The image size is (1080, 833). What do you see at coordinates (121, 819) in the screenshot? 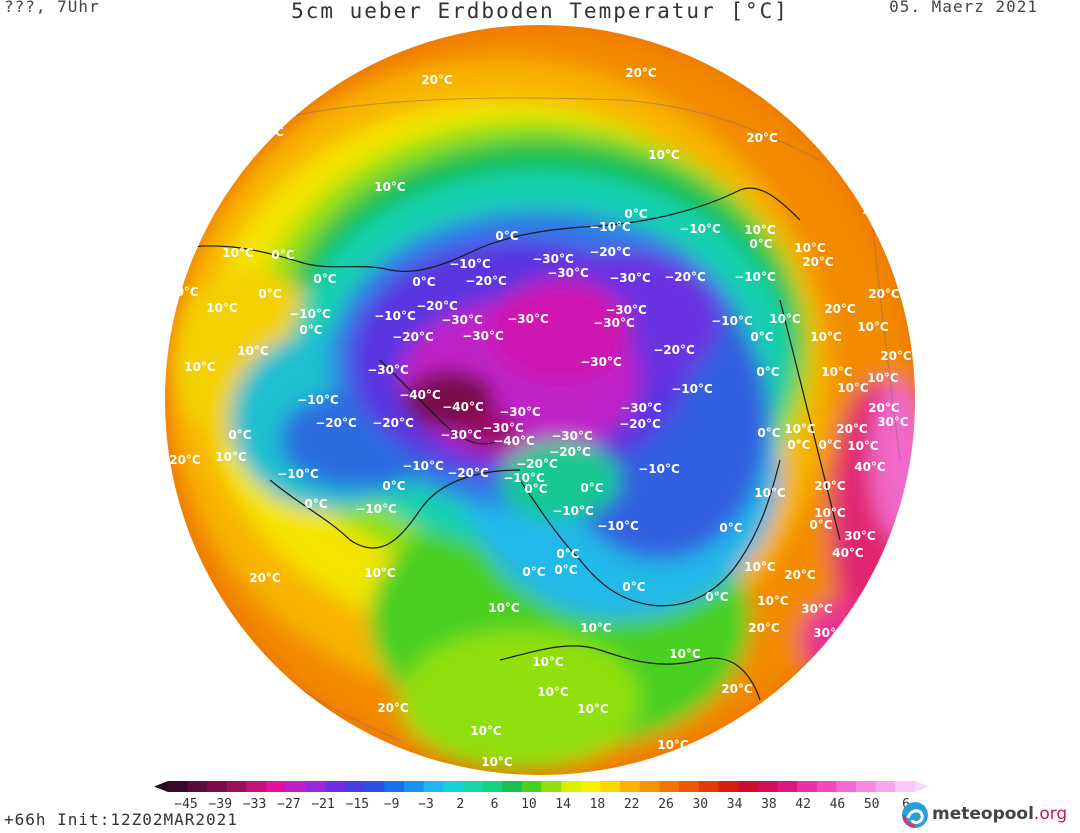
I see `run-info: +66h Init:12Z02MAR2021` at bounding box center [121, 819].